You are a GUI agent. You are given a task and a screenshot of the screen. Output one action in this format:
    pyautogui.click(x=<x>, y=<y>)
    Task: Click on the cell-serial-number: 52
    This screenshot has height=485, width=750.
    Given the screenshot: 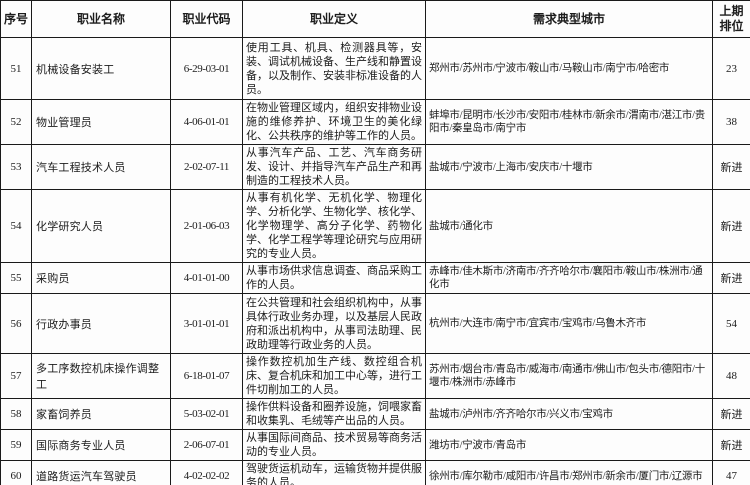 What is the action you would take?
    pyautogui.click(x=16, y=122)
    